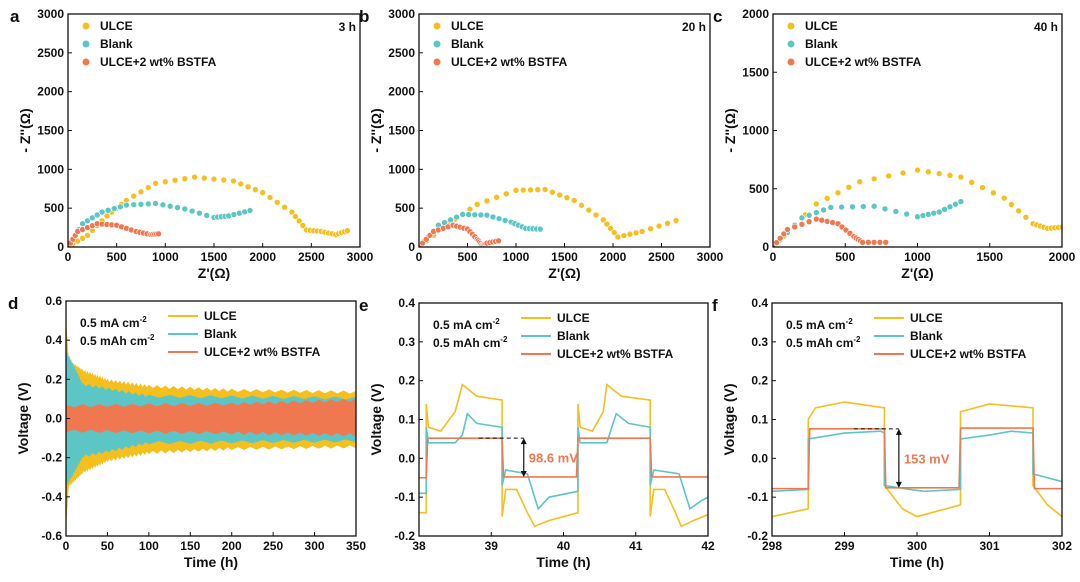 The width and height of the screenshot is (1080, 582). What do you see at coordinates (356, 546) in the screenshot?
I see `x-tick-label: 350` at bounding box center [356, 546].